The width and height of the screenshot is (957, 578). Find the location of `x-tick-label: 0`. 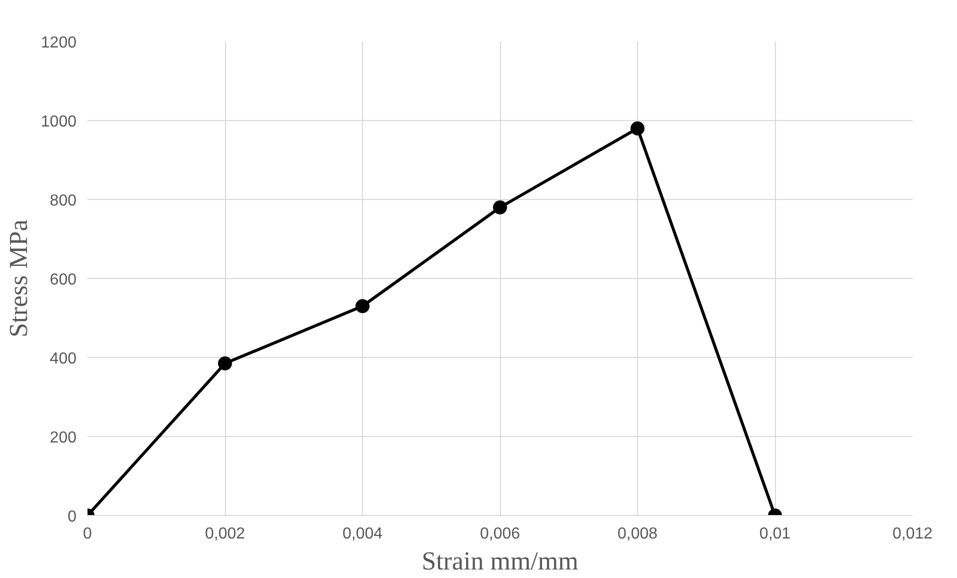

x-tick-label: 0 is located at coordinates (87, 534).